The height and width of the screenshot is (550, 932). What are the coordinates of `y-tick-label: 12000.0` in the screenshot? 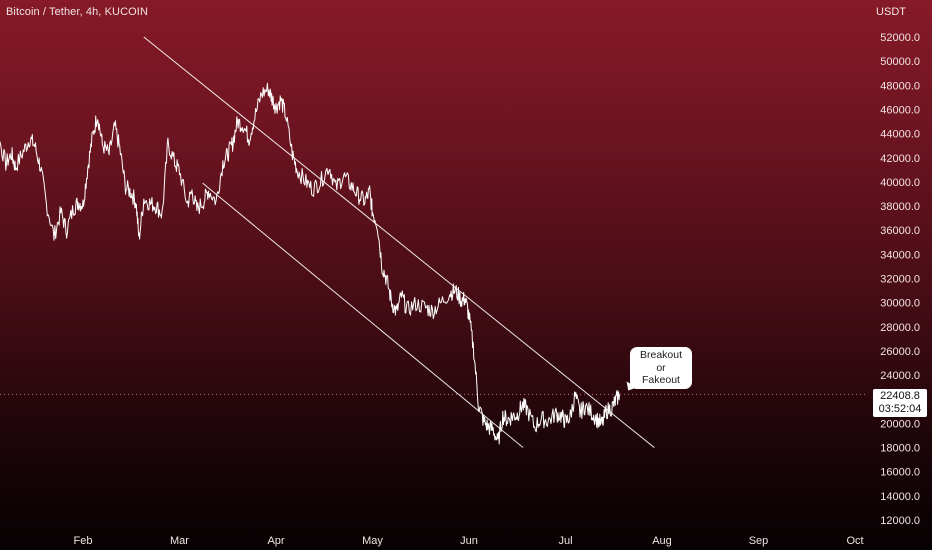 It's located at (900, 521).